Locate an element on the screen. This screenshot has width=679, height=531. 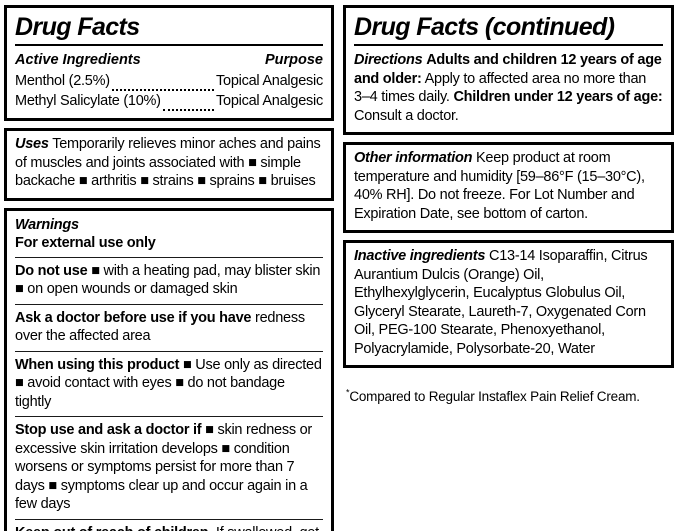
directions-children-text: Consult a doctor. is located at coordinates (406, 115).